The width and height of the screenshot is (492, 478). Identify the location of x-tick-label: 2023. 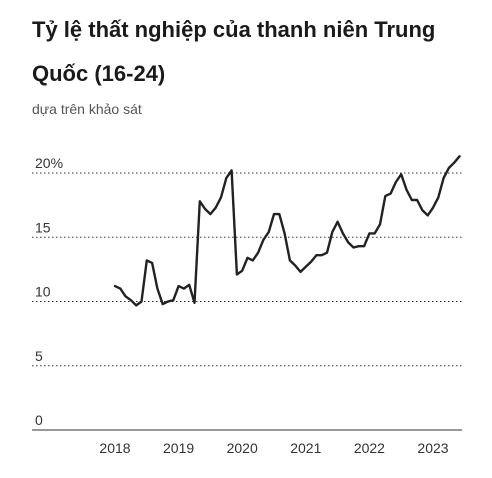
(432, 448).